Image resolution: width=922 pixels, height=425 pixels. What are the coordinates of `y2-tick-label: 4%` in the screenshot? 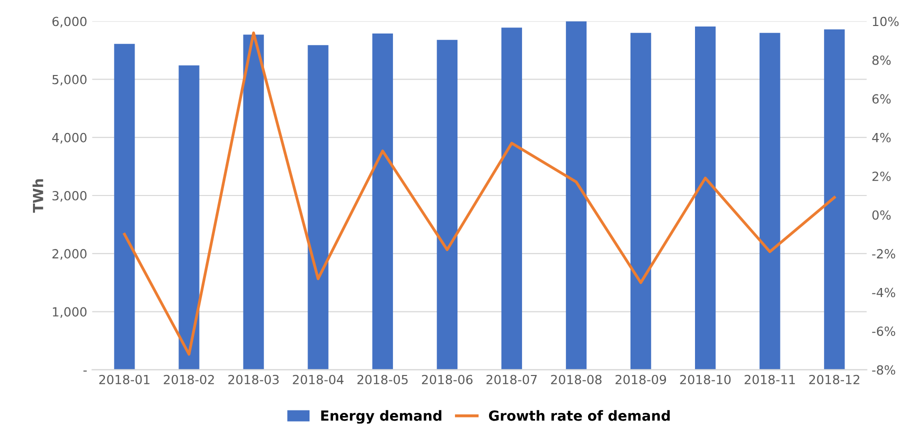 It's located at (881, 137).